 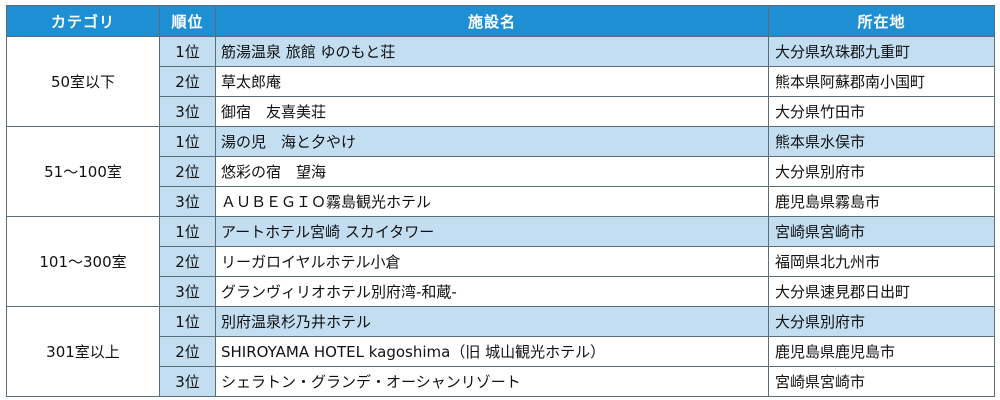 What do you see at coordinates (492, 51) in the screenshot?
I see `facility-name-cell: 筋湯温泉 旅館 ゆのもと荘` at bounding box center [492, 51].